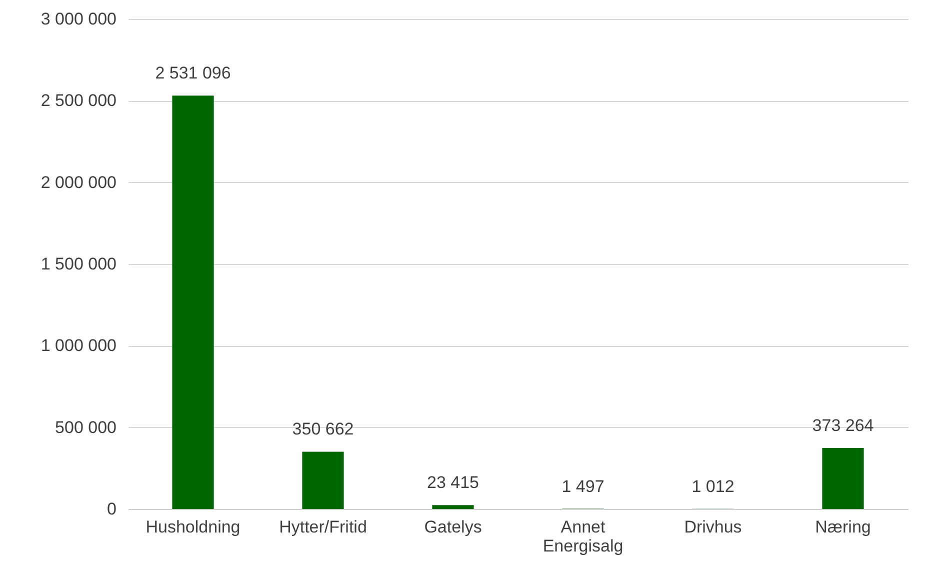  I want to click on y-tick-label: 2 000 000, so click(78, 182).